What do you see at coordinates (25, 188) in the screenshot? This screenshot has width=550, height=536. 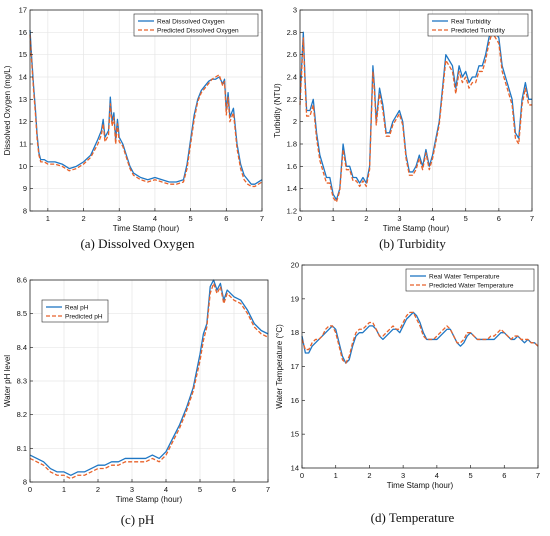 I see `y-tick-label: 9` at bounding box center [25, 188].